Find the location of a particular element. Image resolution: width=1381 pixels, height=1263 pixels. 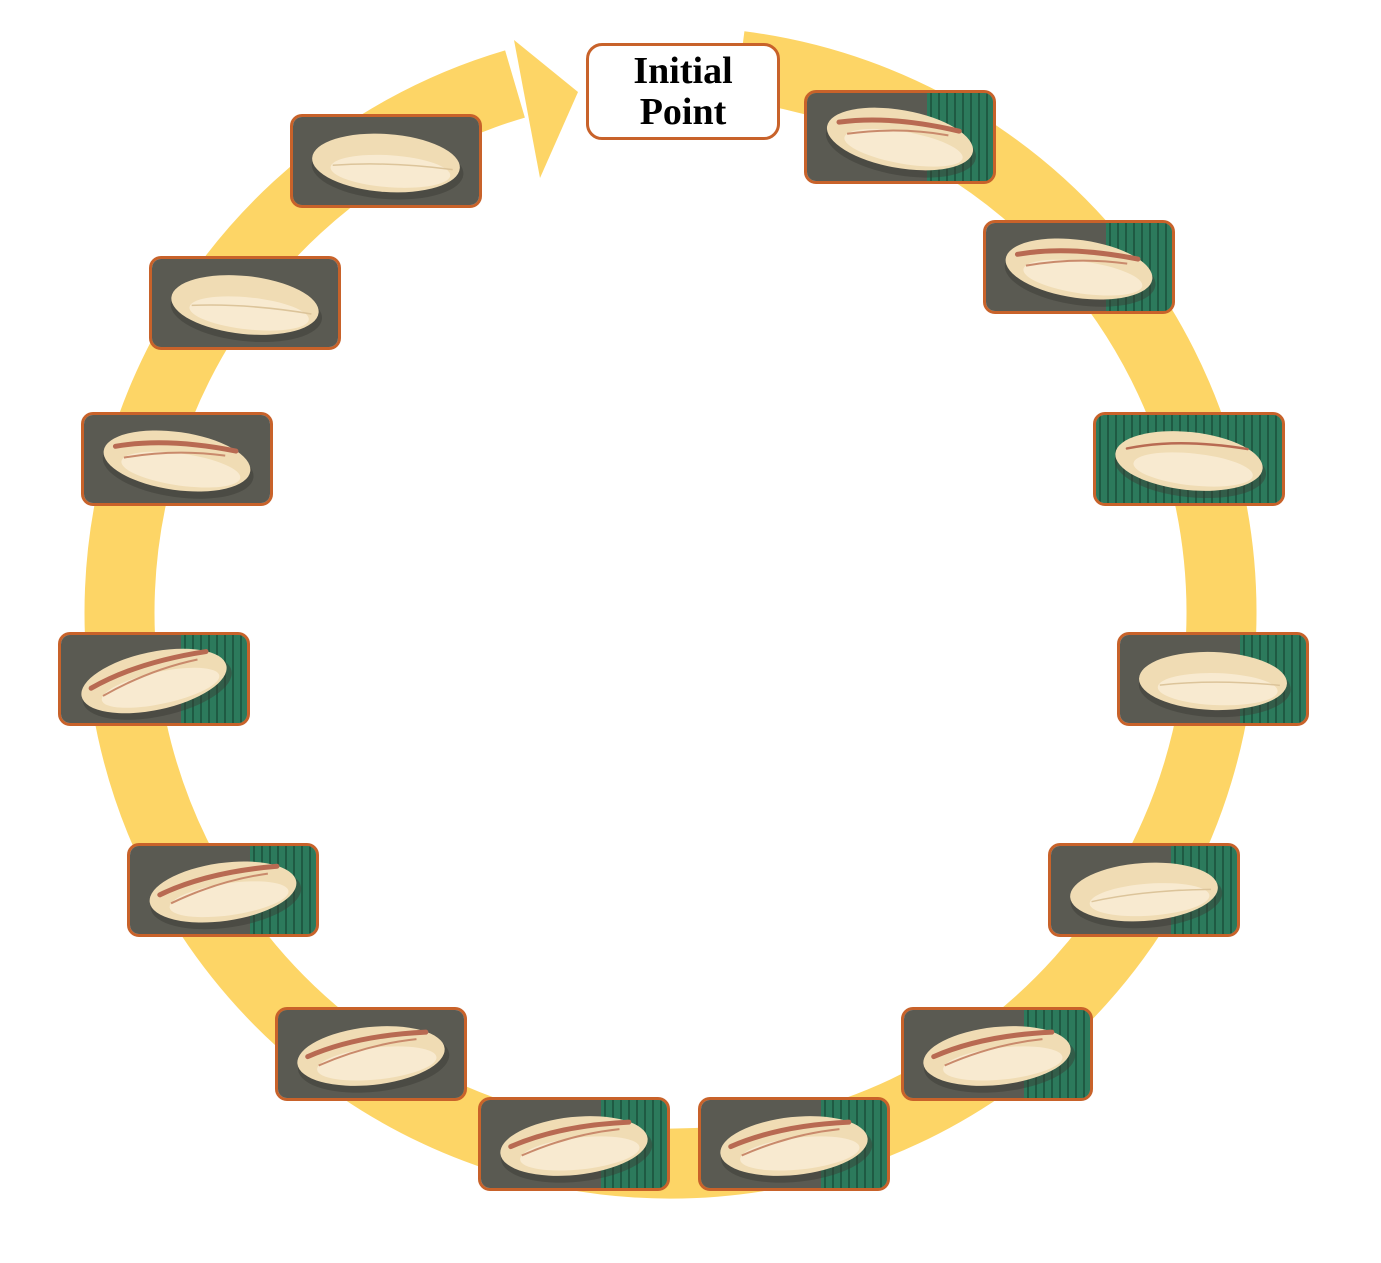

initial-point-line-2: Point is located at coordinates (683, 111).